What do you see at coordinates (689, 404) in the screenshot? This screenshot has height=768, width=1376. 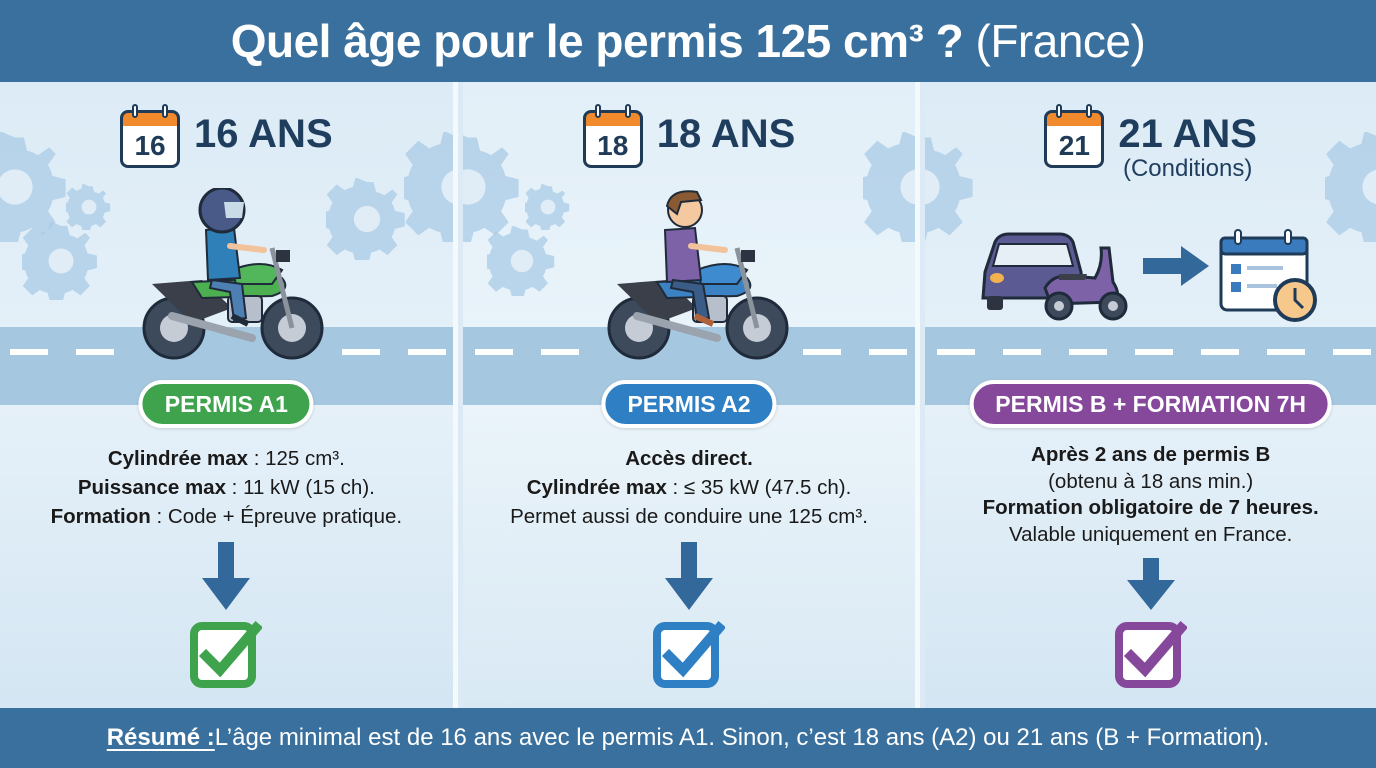 I see `badge-permis-a2: PERMIS A2` at bounding box center [689, 404].